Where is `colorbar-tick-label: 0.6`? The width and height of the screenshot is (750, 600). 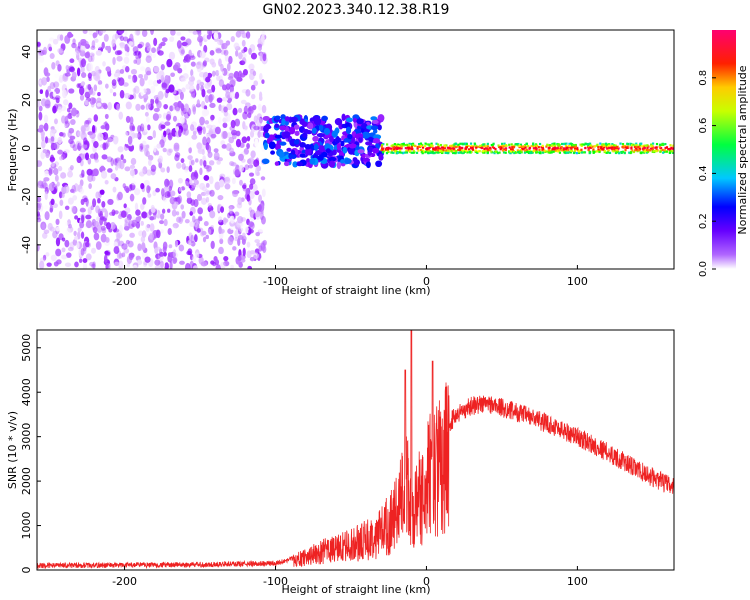 colorbar-tick-label: 0.6 is located at coordinates (703, 126).